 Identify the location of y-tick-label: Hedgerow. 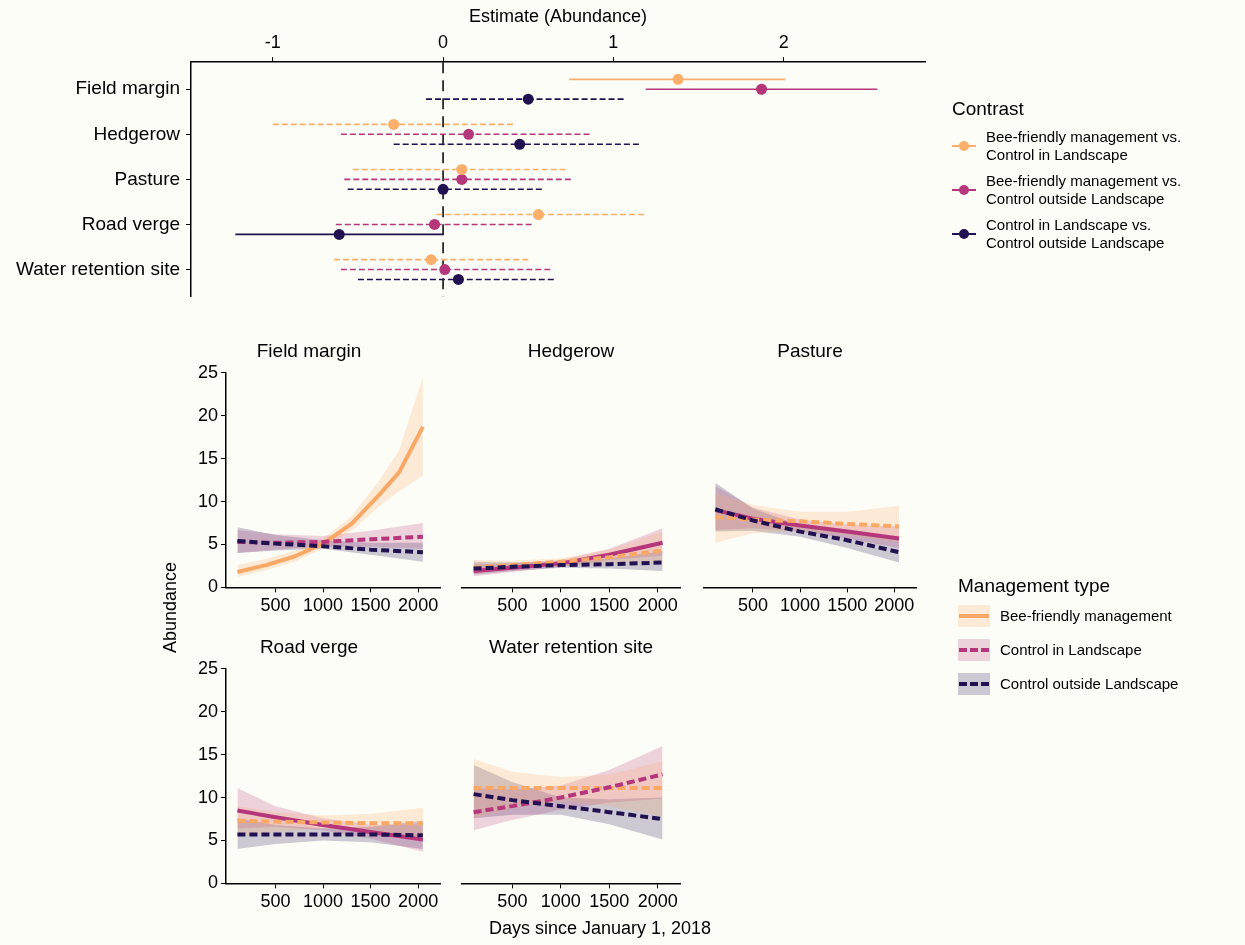
(137, 133).